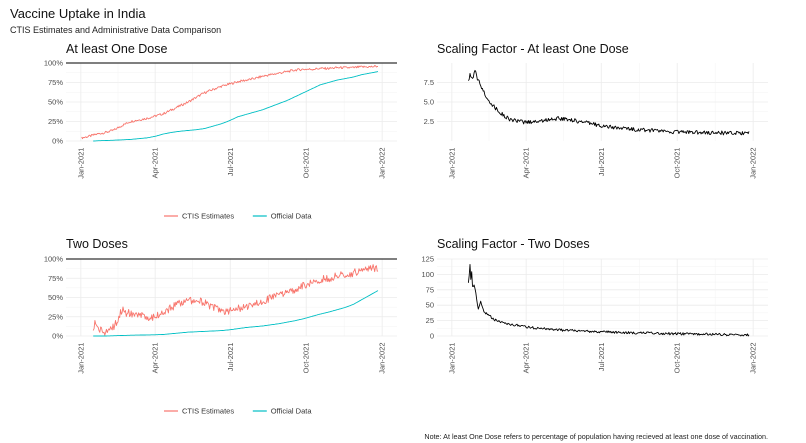 This screenshot has width=806, height=443. Describe the element at coordinates (432, 336) in the screenshot. I see `y-tick-label: 0` at that location.